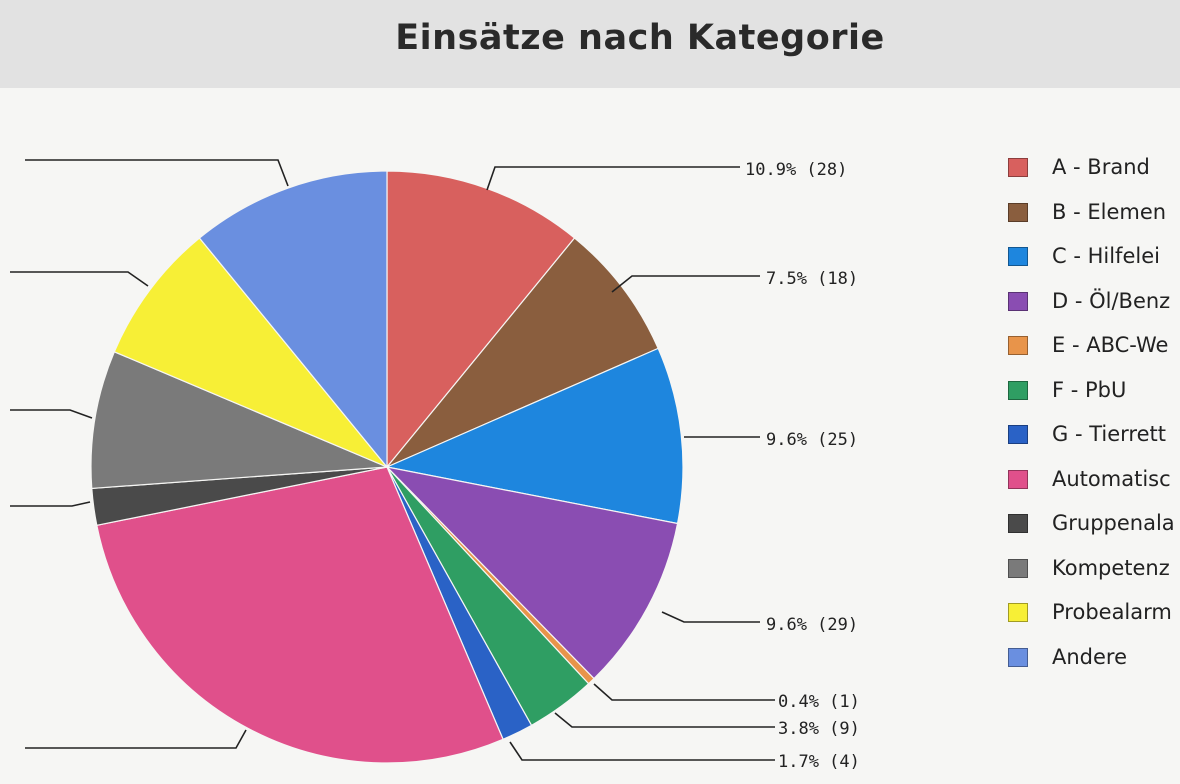  Describe the element at coordinates (1090, 656) in the screenshot. I see `legend-label: Andere` at that location.